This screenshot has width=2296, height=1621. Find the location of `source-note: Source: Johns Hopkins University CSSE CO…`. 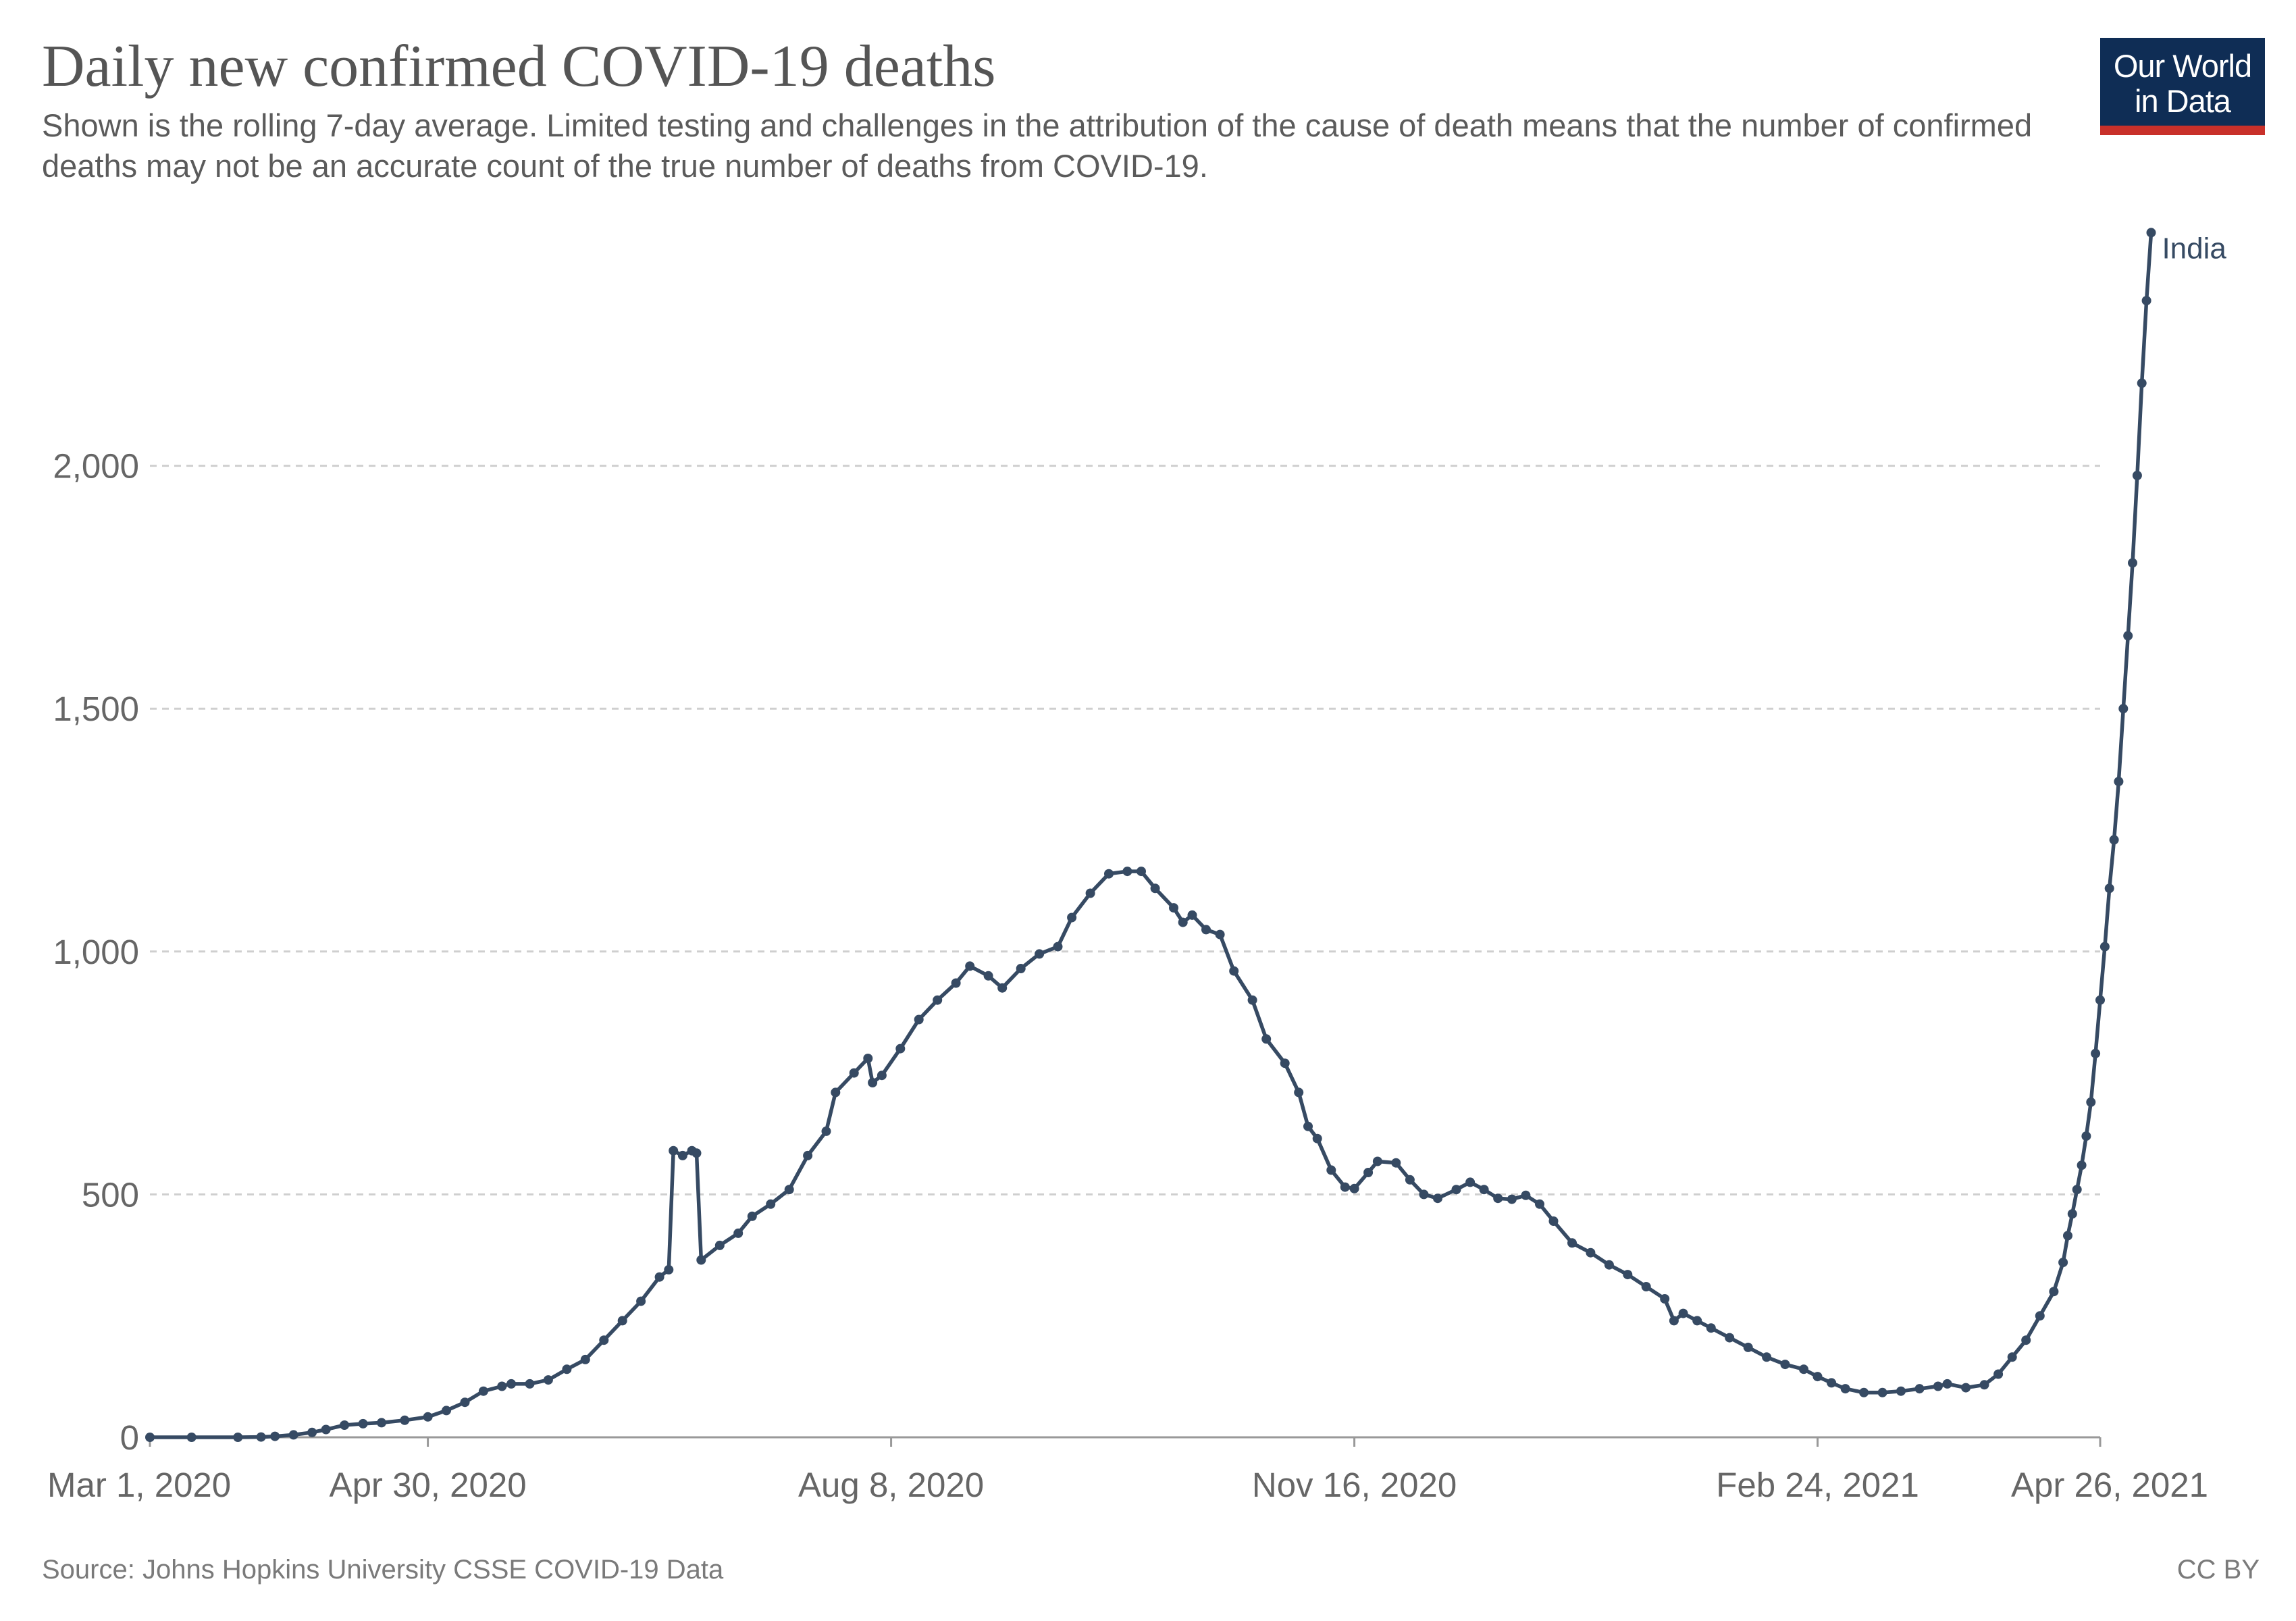

source-note: Source: Johns Hopkins University CSSE CO… is located at coordinates (383, 1570).